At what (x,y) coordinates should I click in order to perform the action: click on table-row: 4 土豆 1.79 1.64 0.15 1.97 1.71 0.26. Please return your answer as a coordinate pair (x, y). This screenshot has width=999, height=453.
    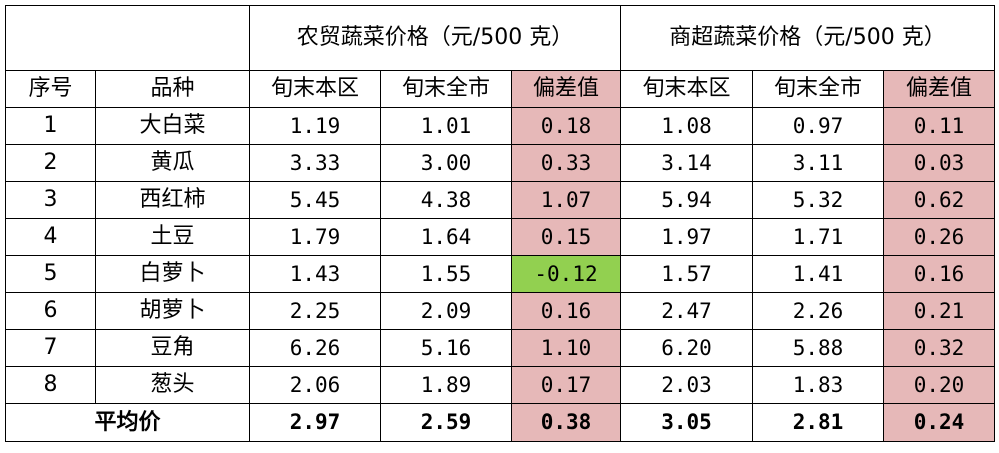
    Looking at the image, I should click on (500, 237).